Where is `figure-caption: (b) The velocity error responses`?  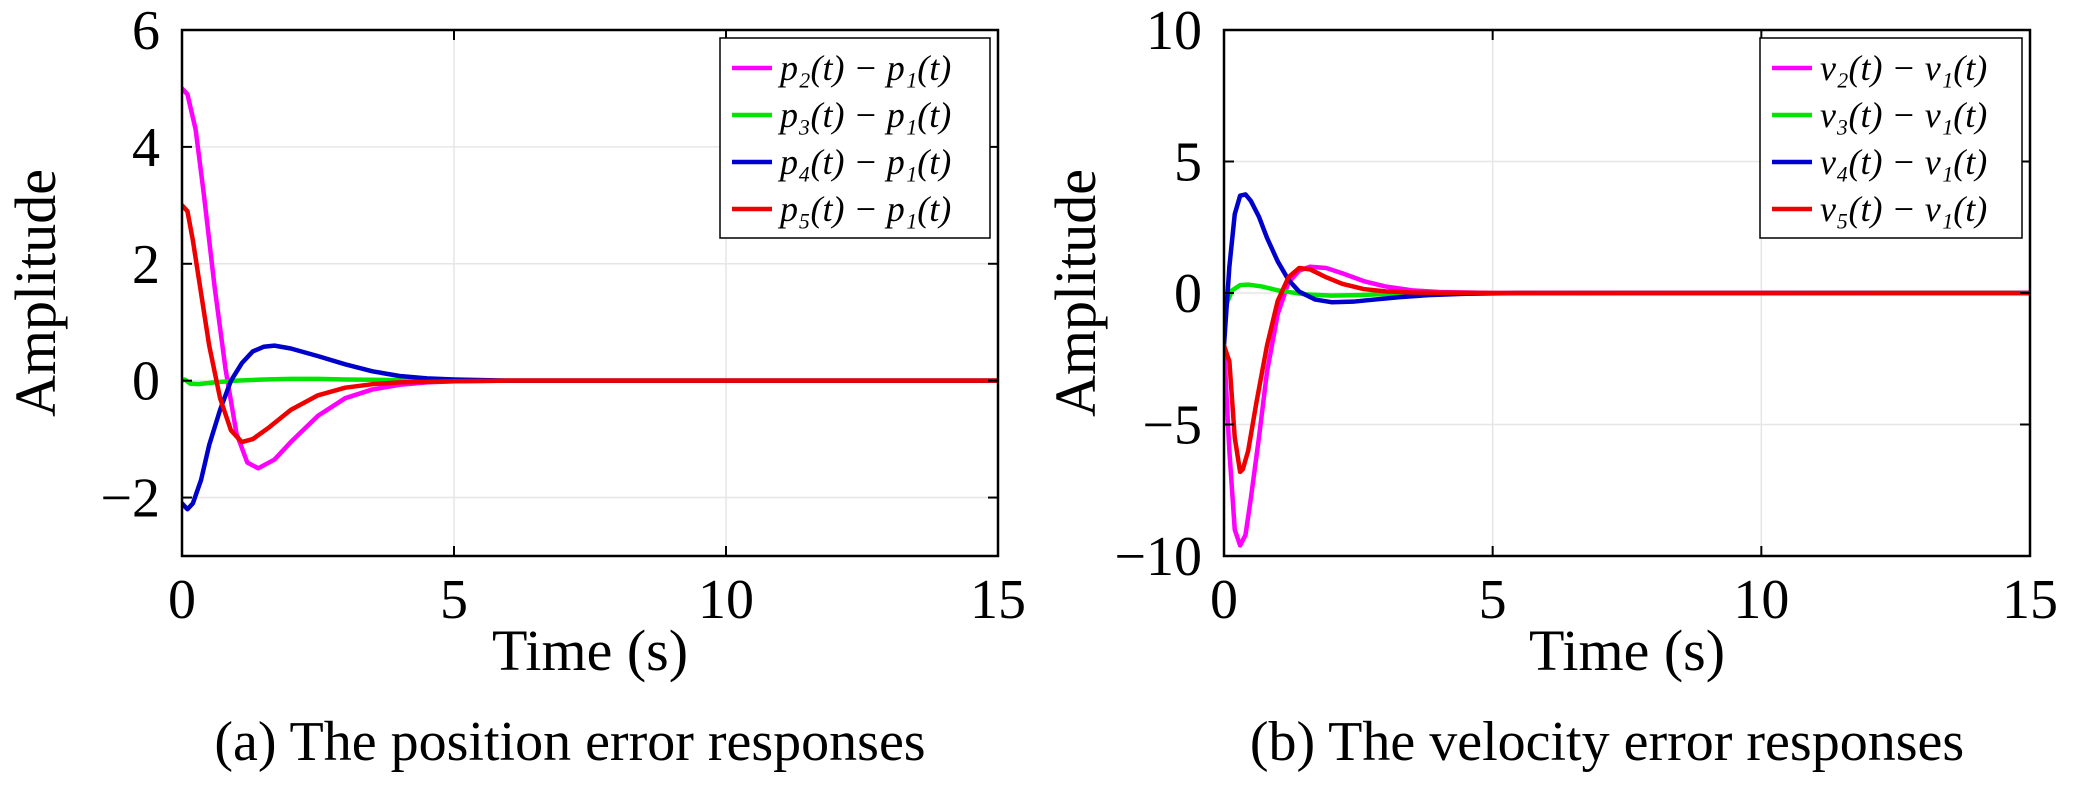
figure-caption: (b) The velocity error responses is located at coordinates (1607, 742).